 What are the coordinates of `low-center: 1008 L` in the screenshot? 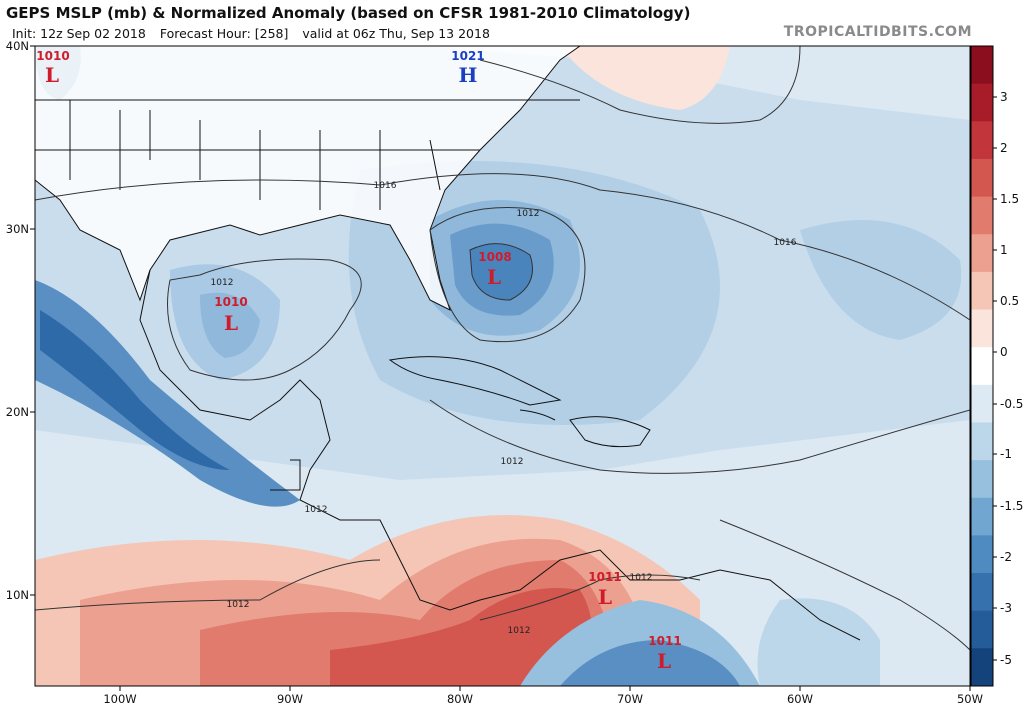 It's located at (494, 269).